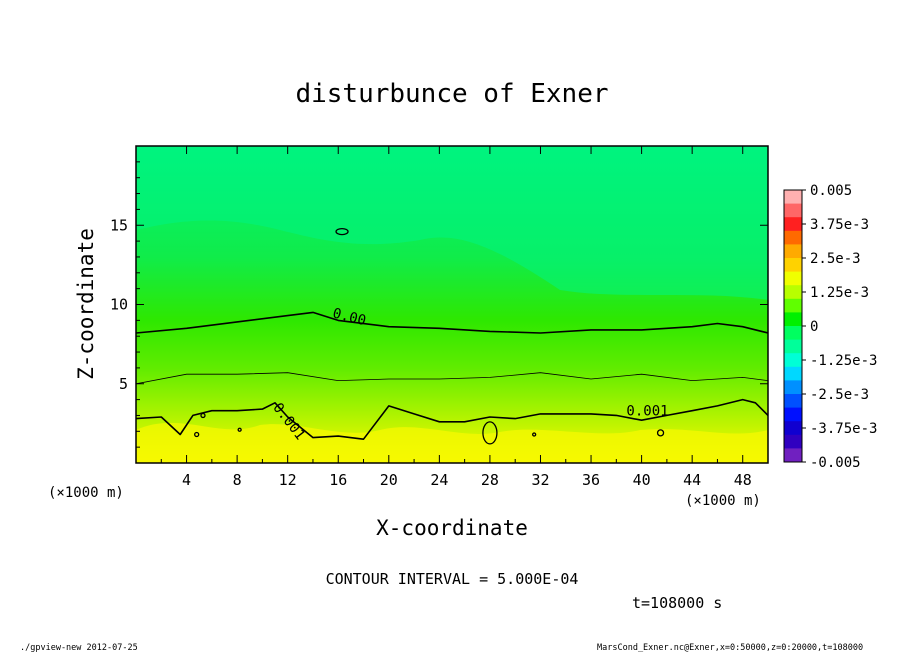  Describe the element at coordinates (723, 501) in the screenshot. I see `x-unit-label: (×1000 m)` at that location.